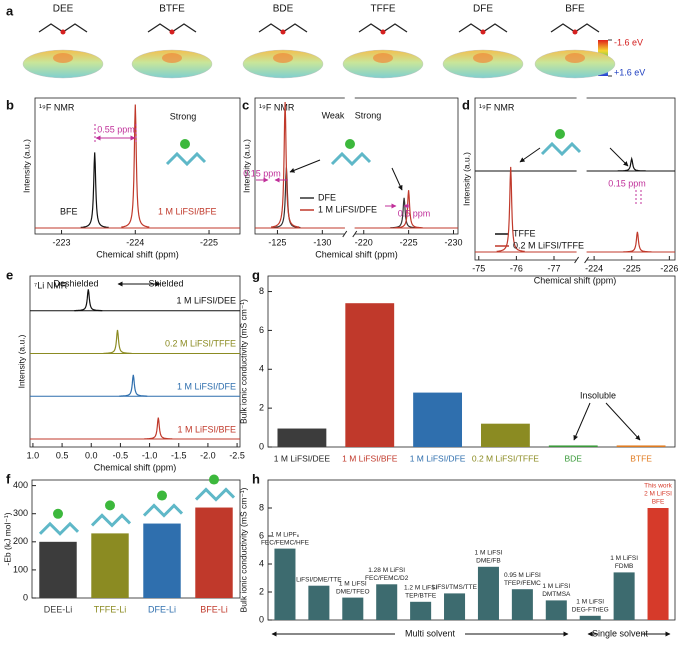 This screenshot has width=682, height=647. Describe the element at coordinates (208, 455) in the screenshot. I see `x-tick-label: -2.0` at that location.